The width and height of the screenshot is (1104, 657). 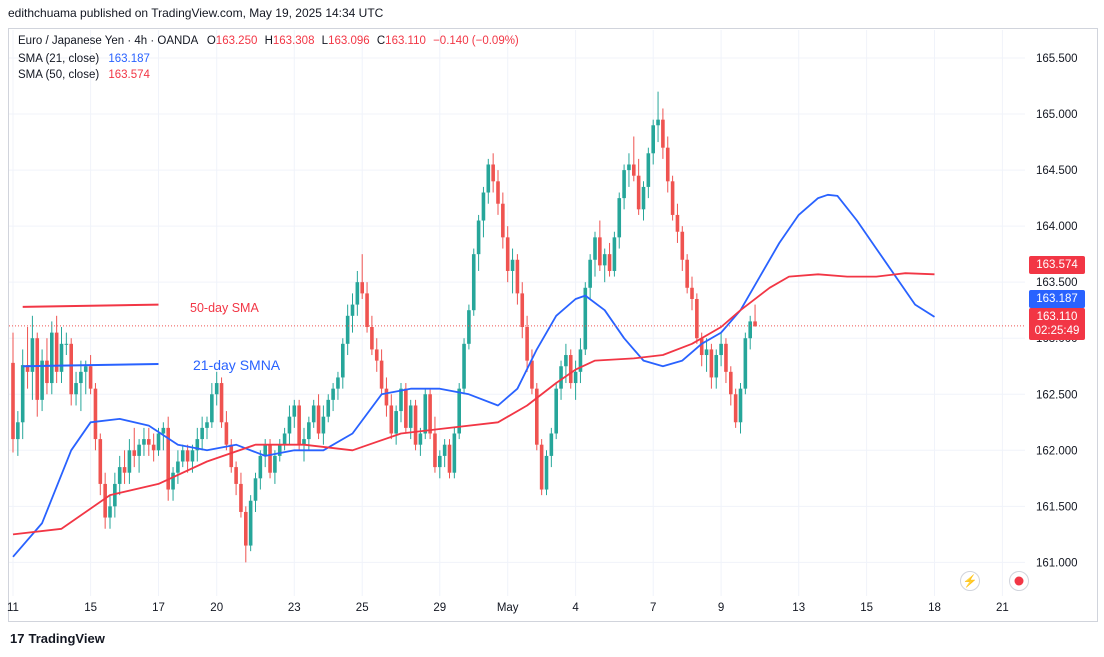 What do you see at coordinates (84, 59) in the screenshot?
I see `legend-sma21: SMA (21, close) 163.187` at bounding box center [84, 59].